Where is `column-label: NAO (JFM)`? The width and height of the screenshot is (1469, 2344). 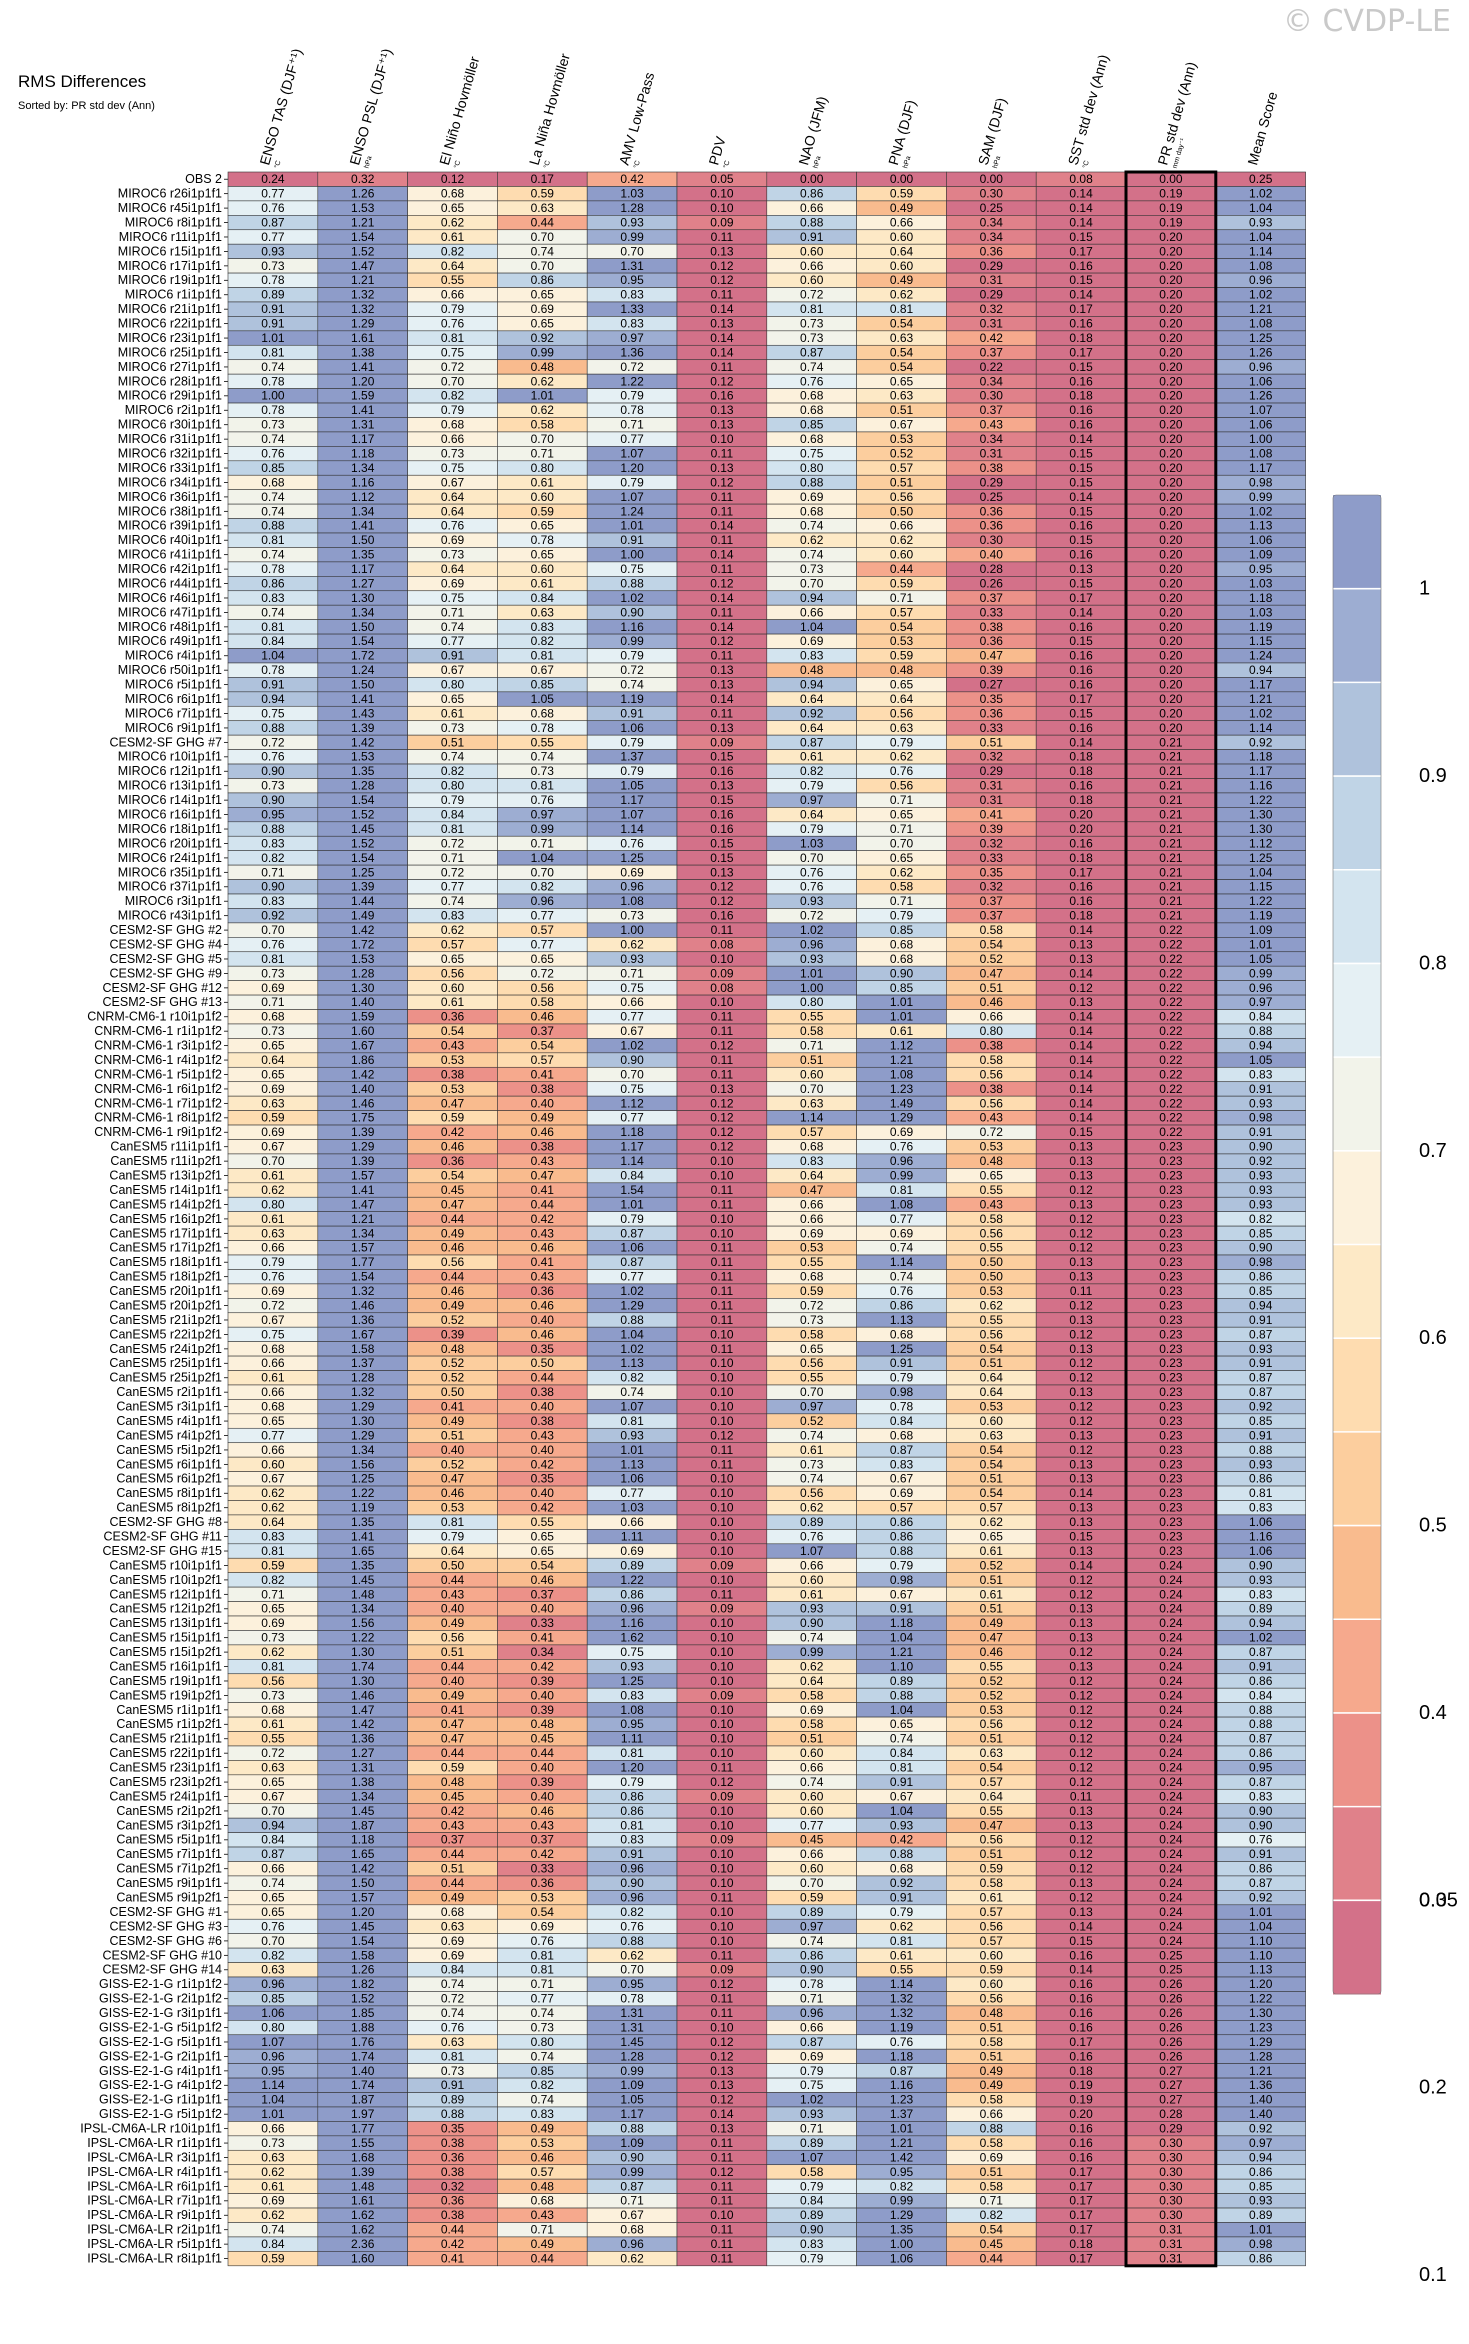 column-label: NAO (JFM) is located at coordinates (812, 130).